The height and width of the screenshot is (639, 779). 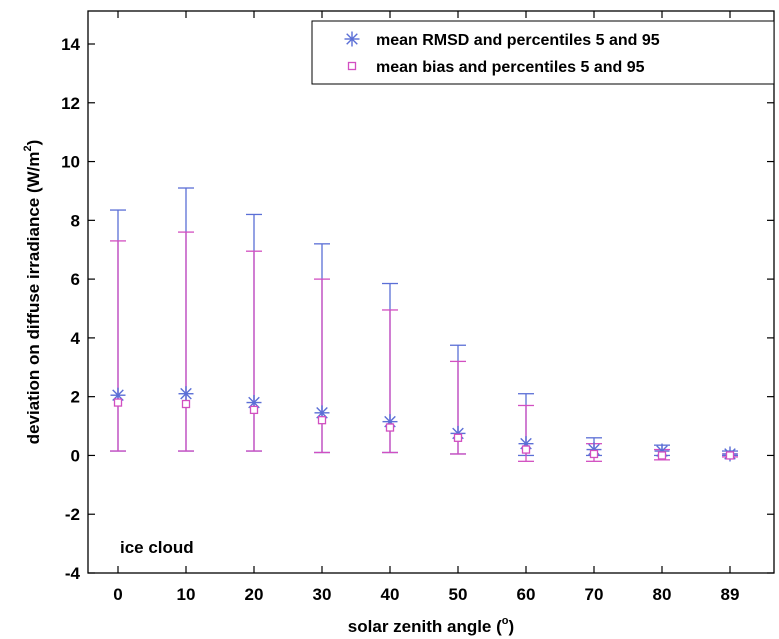 I want to click on y-tick-label-4: 4, so click(x=76, y=338).